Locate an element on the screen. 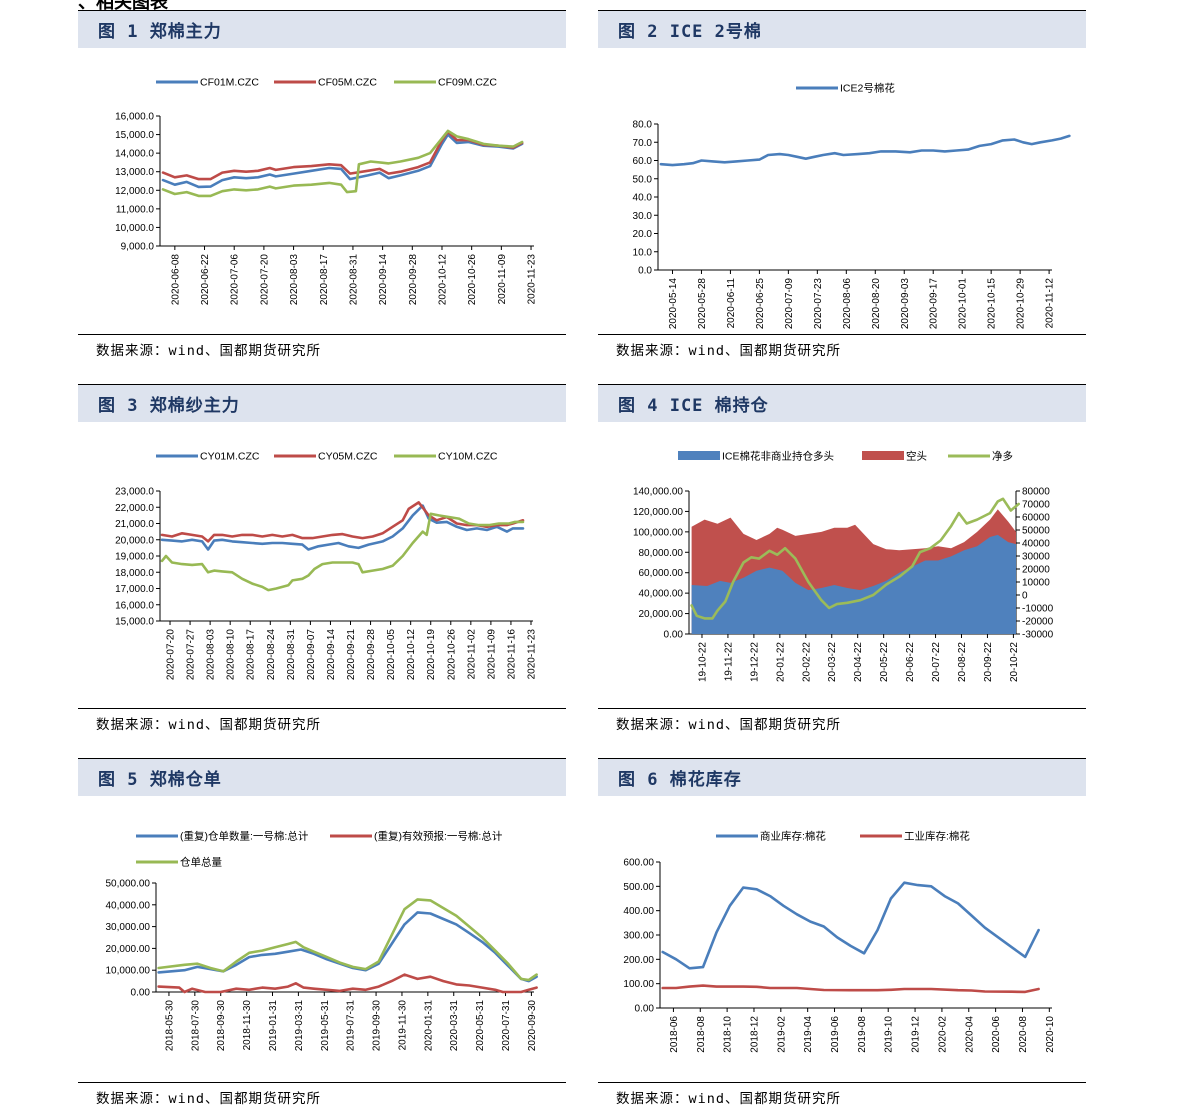 The image size is (1191, 1114). panel-title: 图 3 郑棉纱主力 is located at coordinates (322, 403).